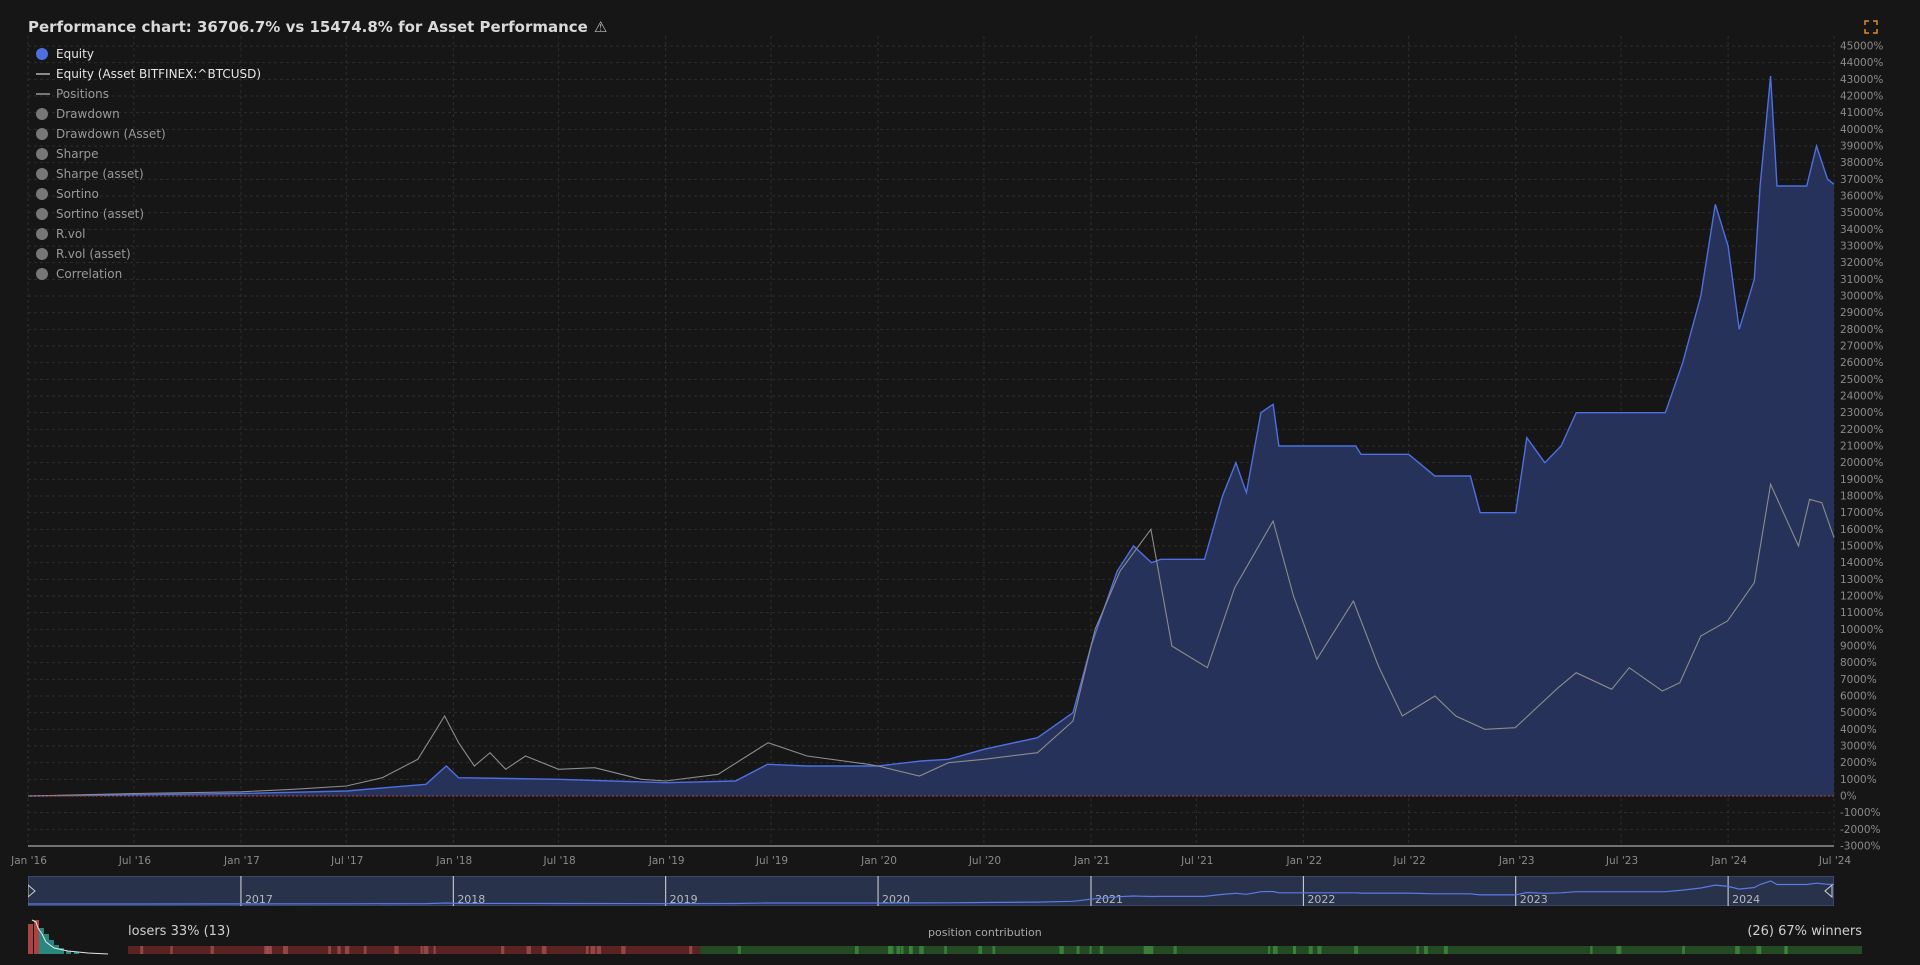 The height and width of the screenshot is (965, 1920). I want to click on legend-item-drawdown-asset: Drawdown (Asset), so click(148, 134).